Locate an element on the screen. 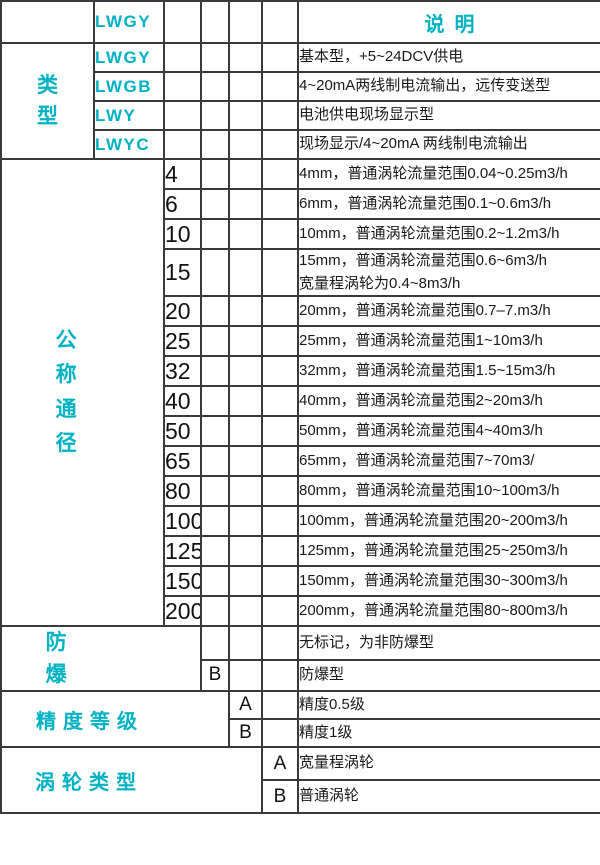  description-cell: 125mm，普通涡轮流量范围25~250m3/h is located at coordinates (448, 551).